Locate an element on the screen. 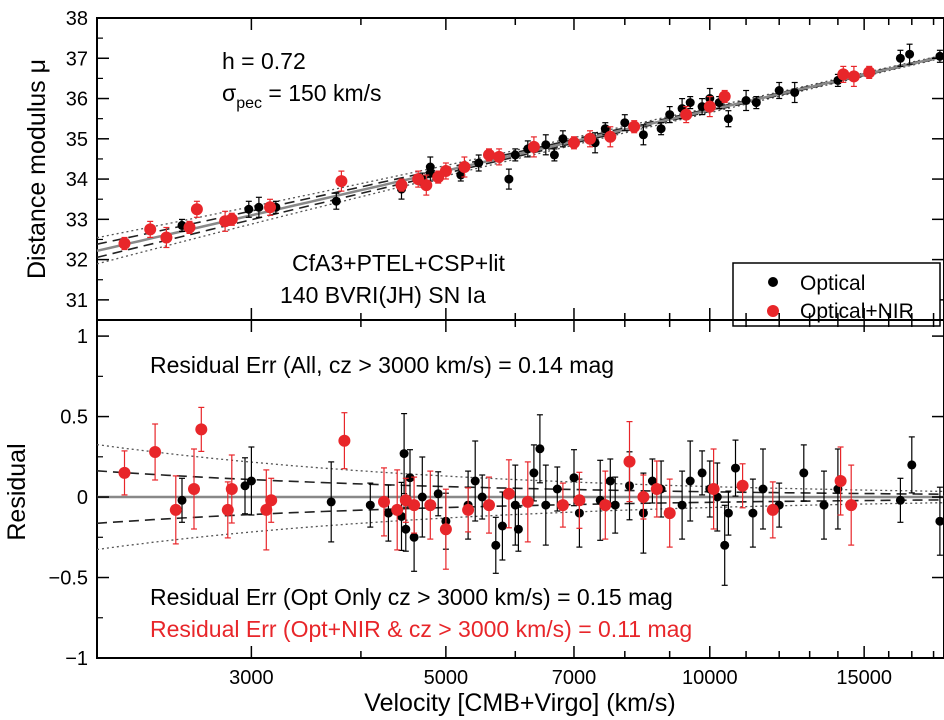 This screenshot has width=944, height=720. y-axis-label-distance-modulus: Distance modulus μ is located at coordinates (37, 169).